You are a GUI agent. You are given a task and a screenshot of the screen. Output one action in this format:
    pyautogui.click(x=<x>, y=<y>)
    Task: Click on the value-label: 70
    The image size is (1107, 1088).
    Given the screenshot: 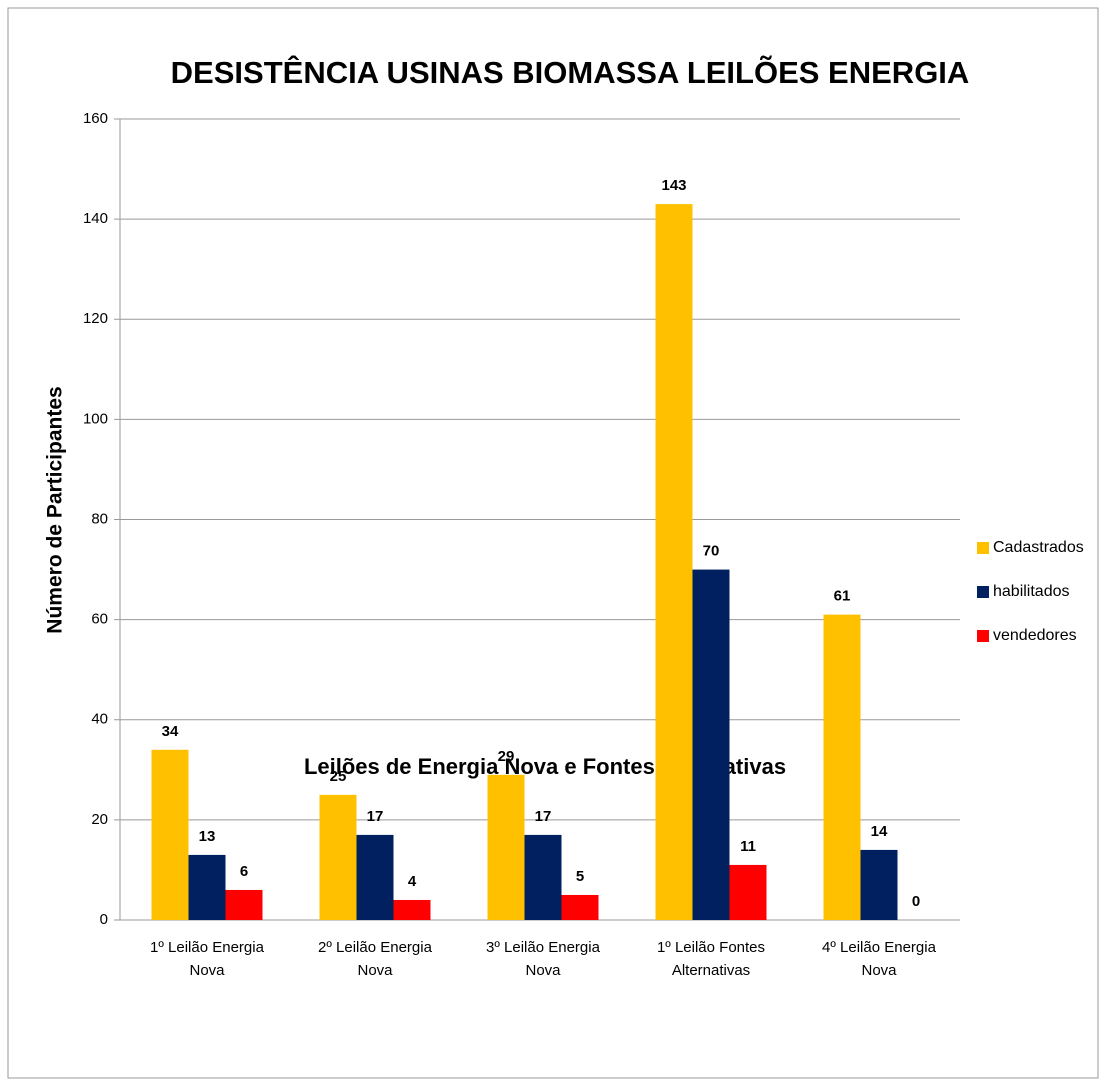 What is the action you would take?
    pyautogui.click(x=711, y=551)
    